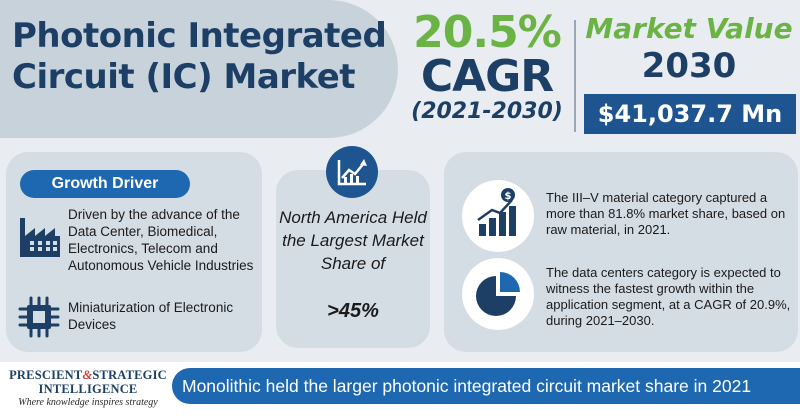 The image size is (800, 418). Describe the element at coordinates (105, 184) in the screenshot. I see `growth-driver-heading: Growth Driver` at that location.